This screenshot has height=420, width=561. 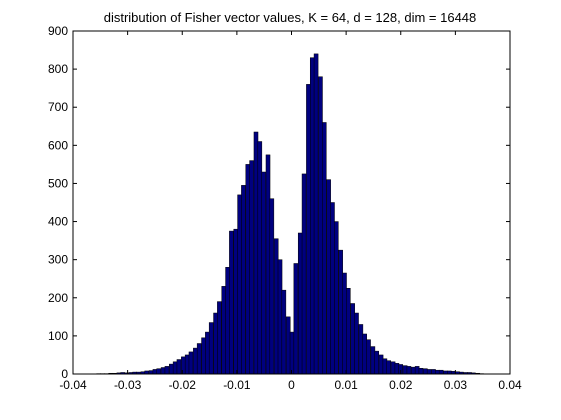 I want to click on y-tick-label: 100, so click(x=58, y=336).